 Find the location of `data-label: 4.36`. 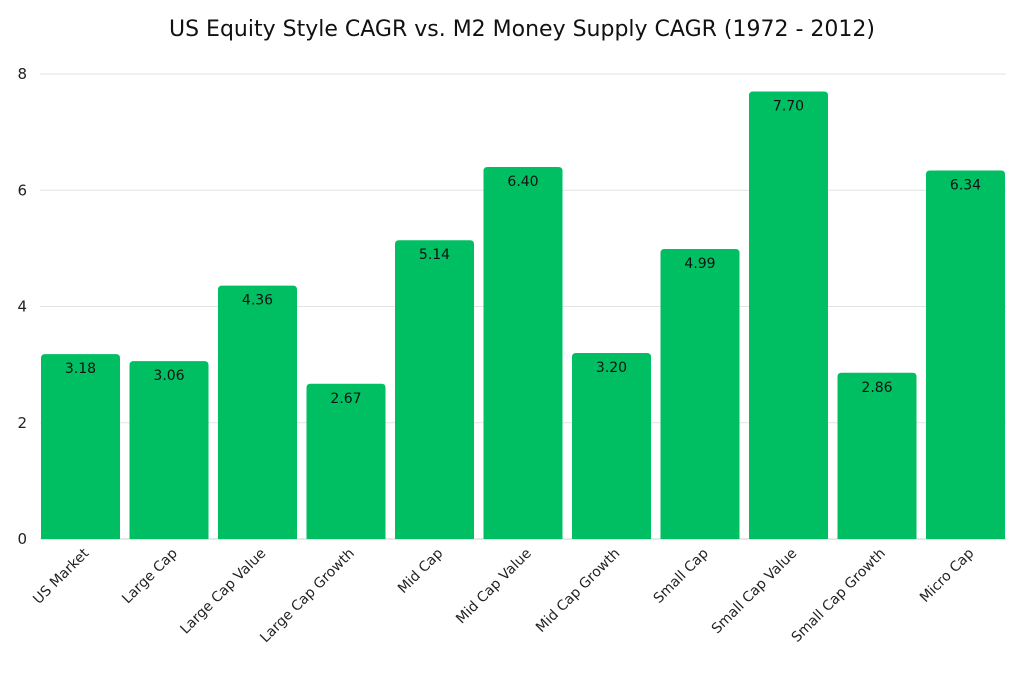

data-label: 4.36 is located at coordinates (257, 301).